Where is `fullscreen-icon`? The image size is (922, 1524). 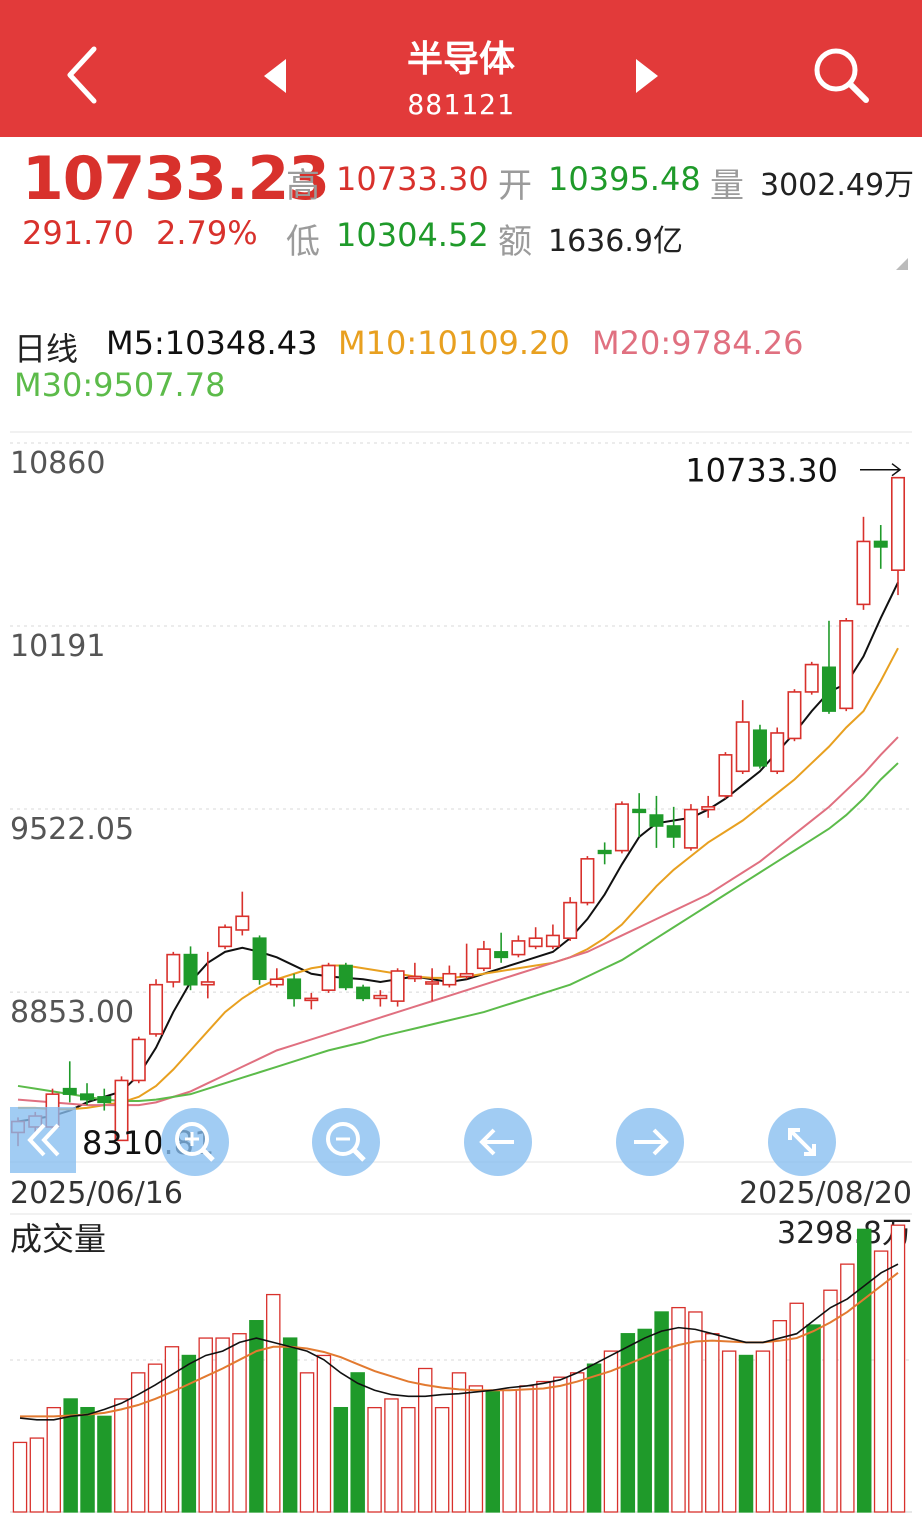 fullscreen-icon is located at coordinates (802, 1142).